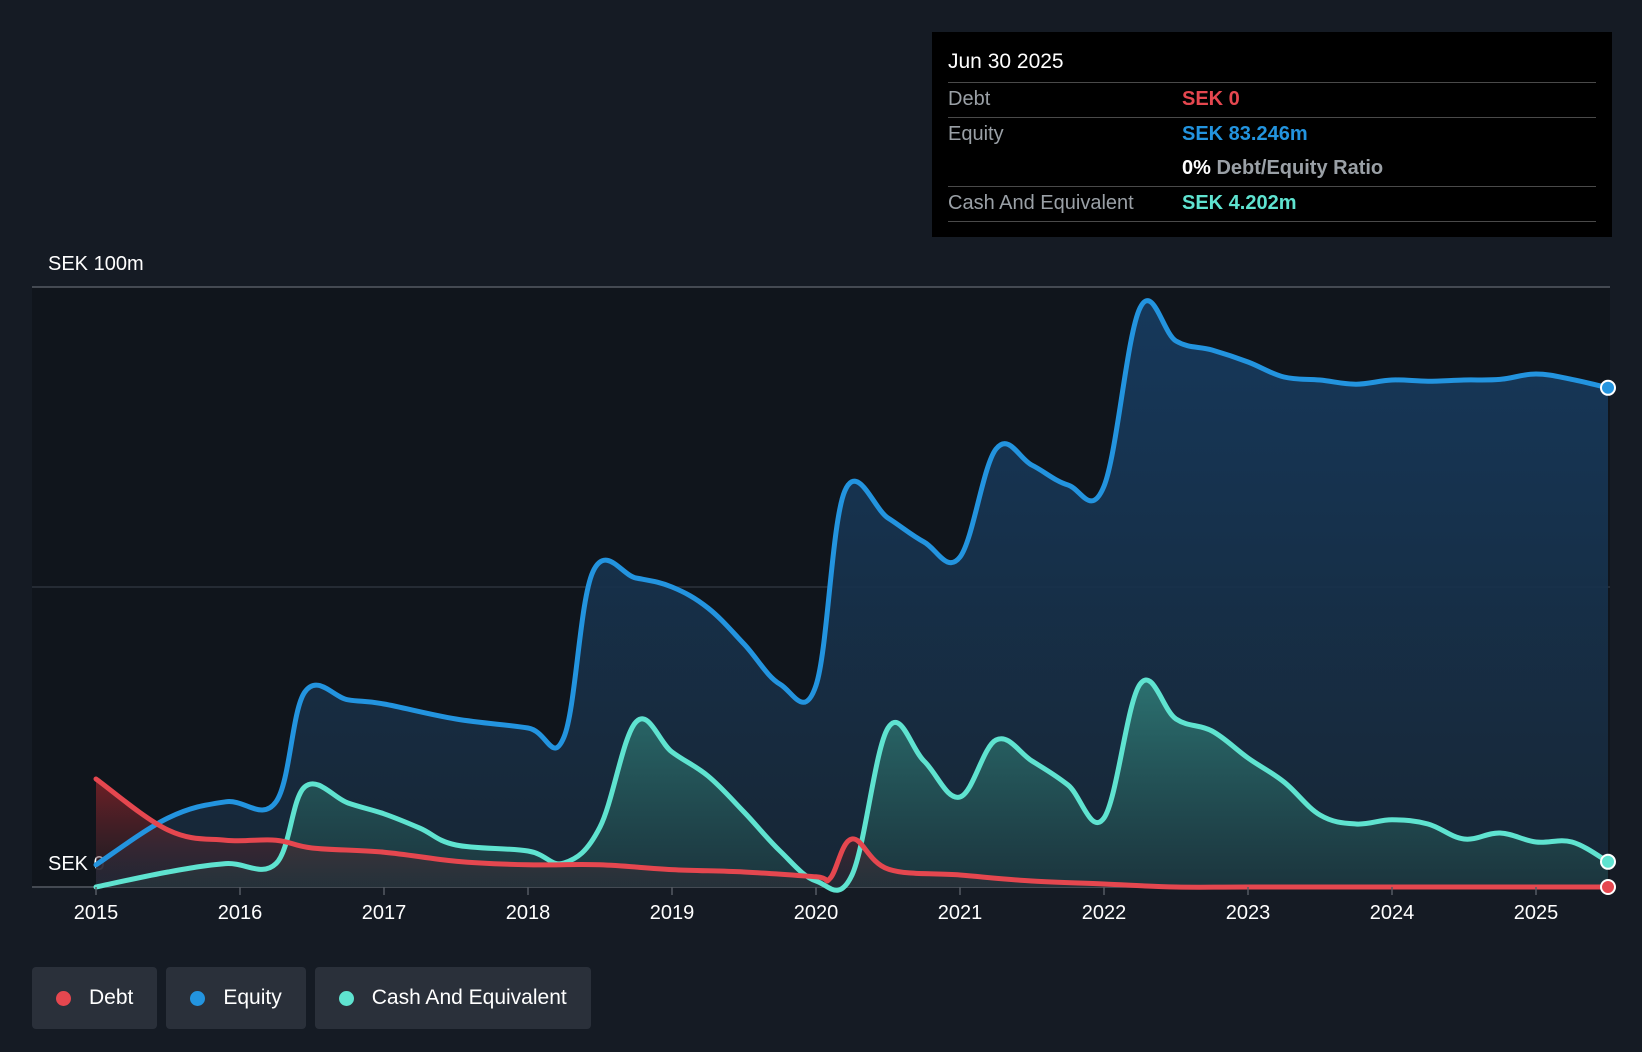  I want to click on tooltip-row-cash: Cash And Equivalent SEK 4.202m, so click(1272, 204).